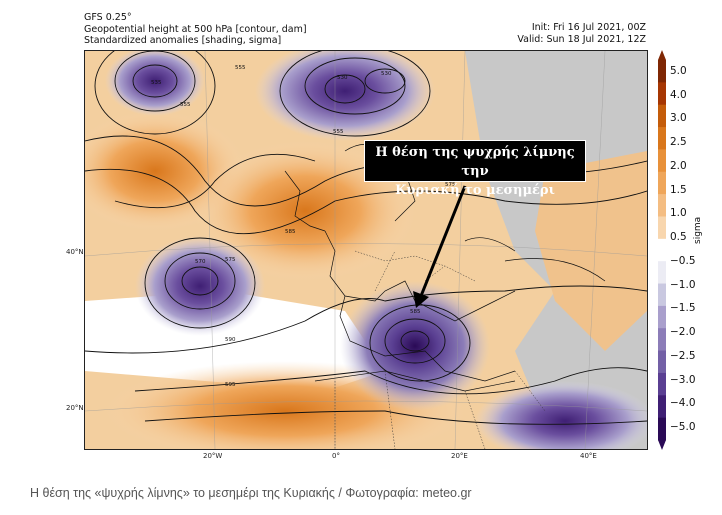  Describe the element at coordinates (698, 230) in the screenshot. I see `colorbar-title: sigma` at that location.